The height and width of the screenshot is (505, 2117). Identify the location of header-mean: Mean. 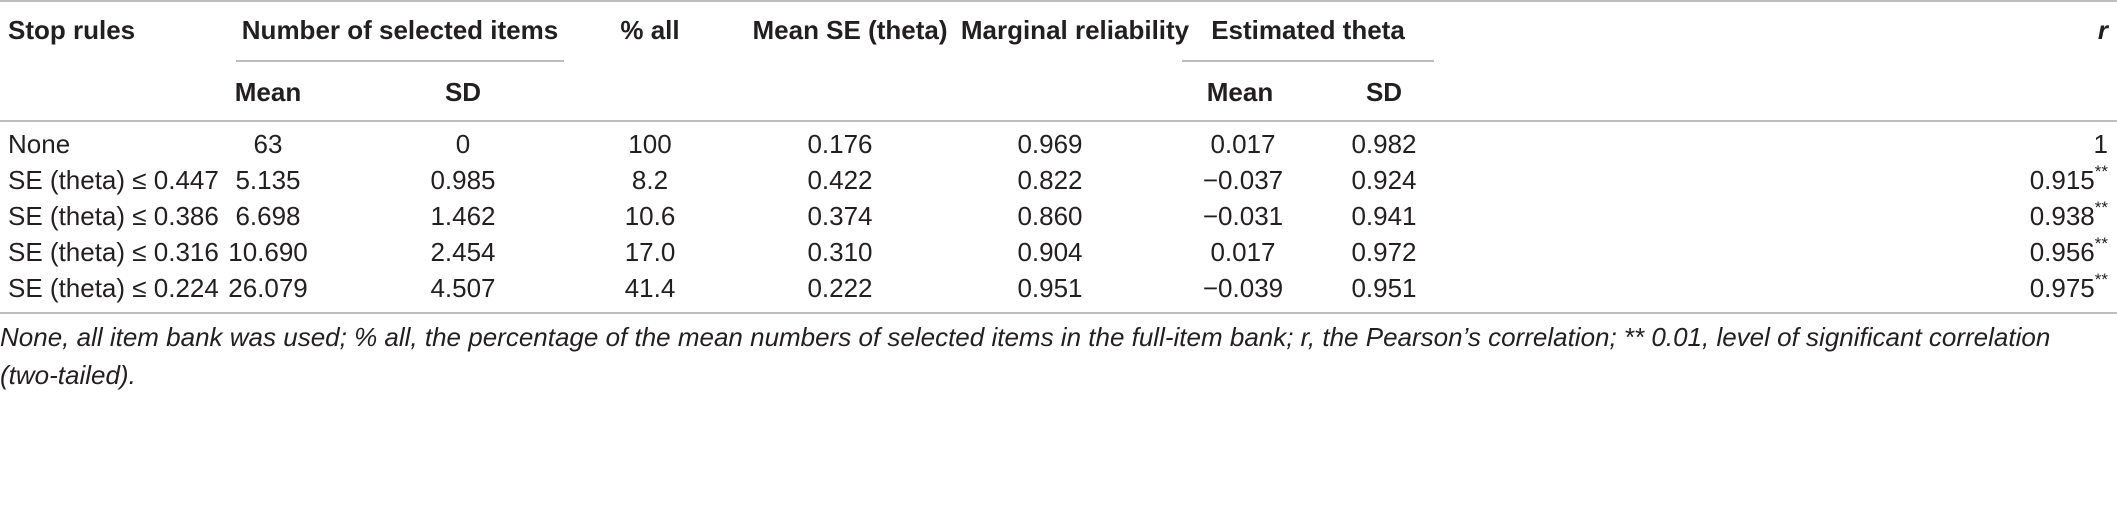
(268, 92).